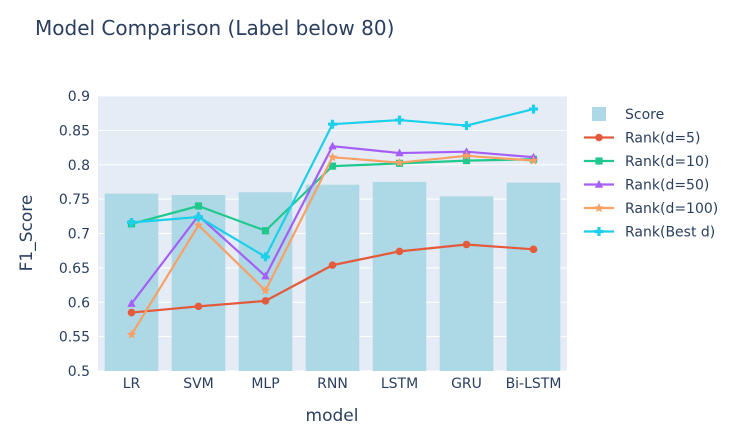 The width and height of the screenshot is (742, 439). Describe the element at coordinates (534, 384) in the screenshot. I see `x-tick-label: Bi-LSTM` at that location.